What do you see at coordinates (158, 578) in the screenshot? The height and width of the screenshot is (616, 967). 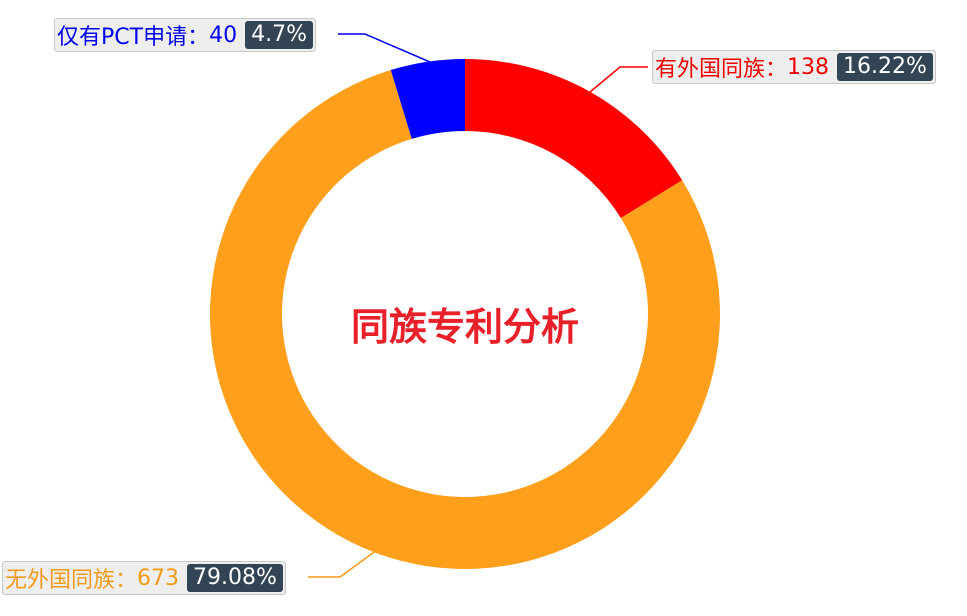 I see `label-value: 673` at bounding box center [158, 578].